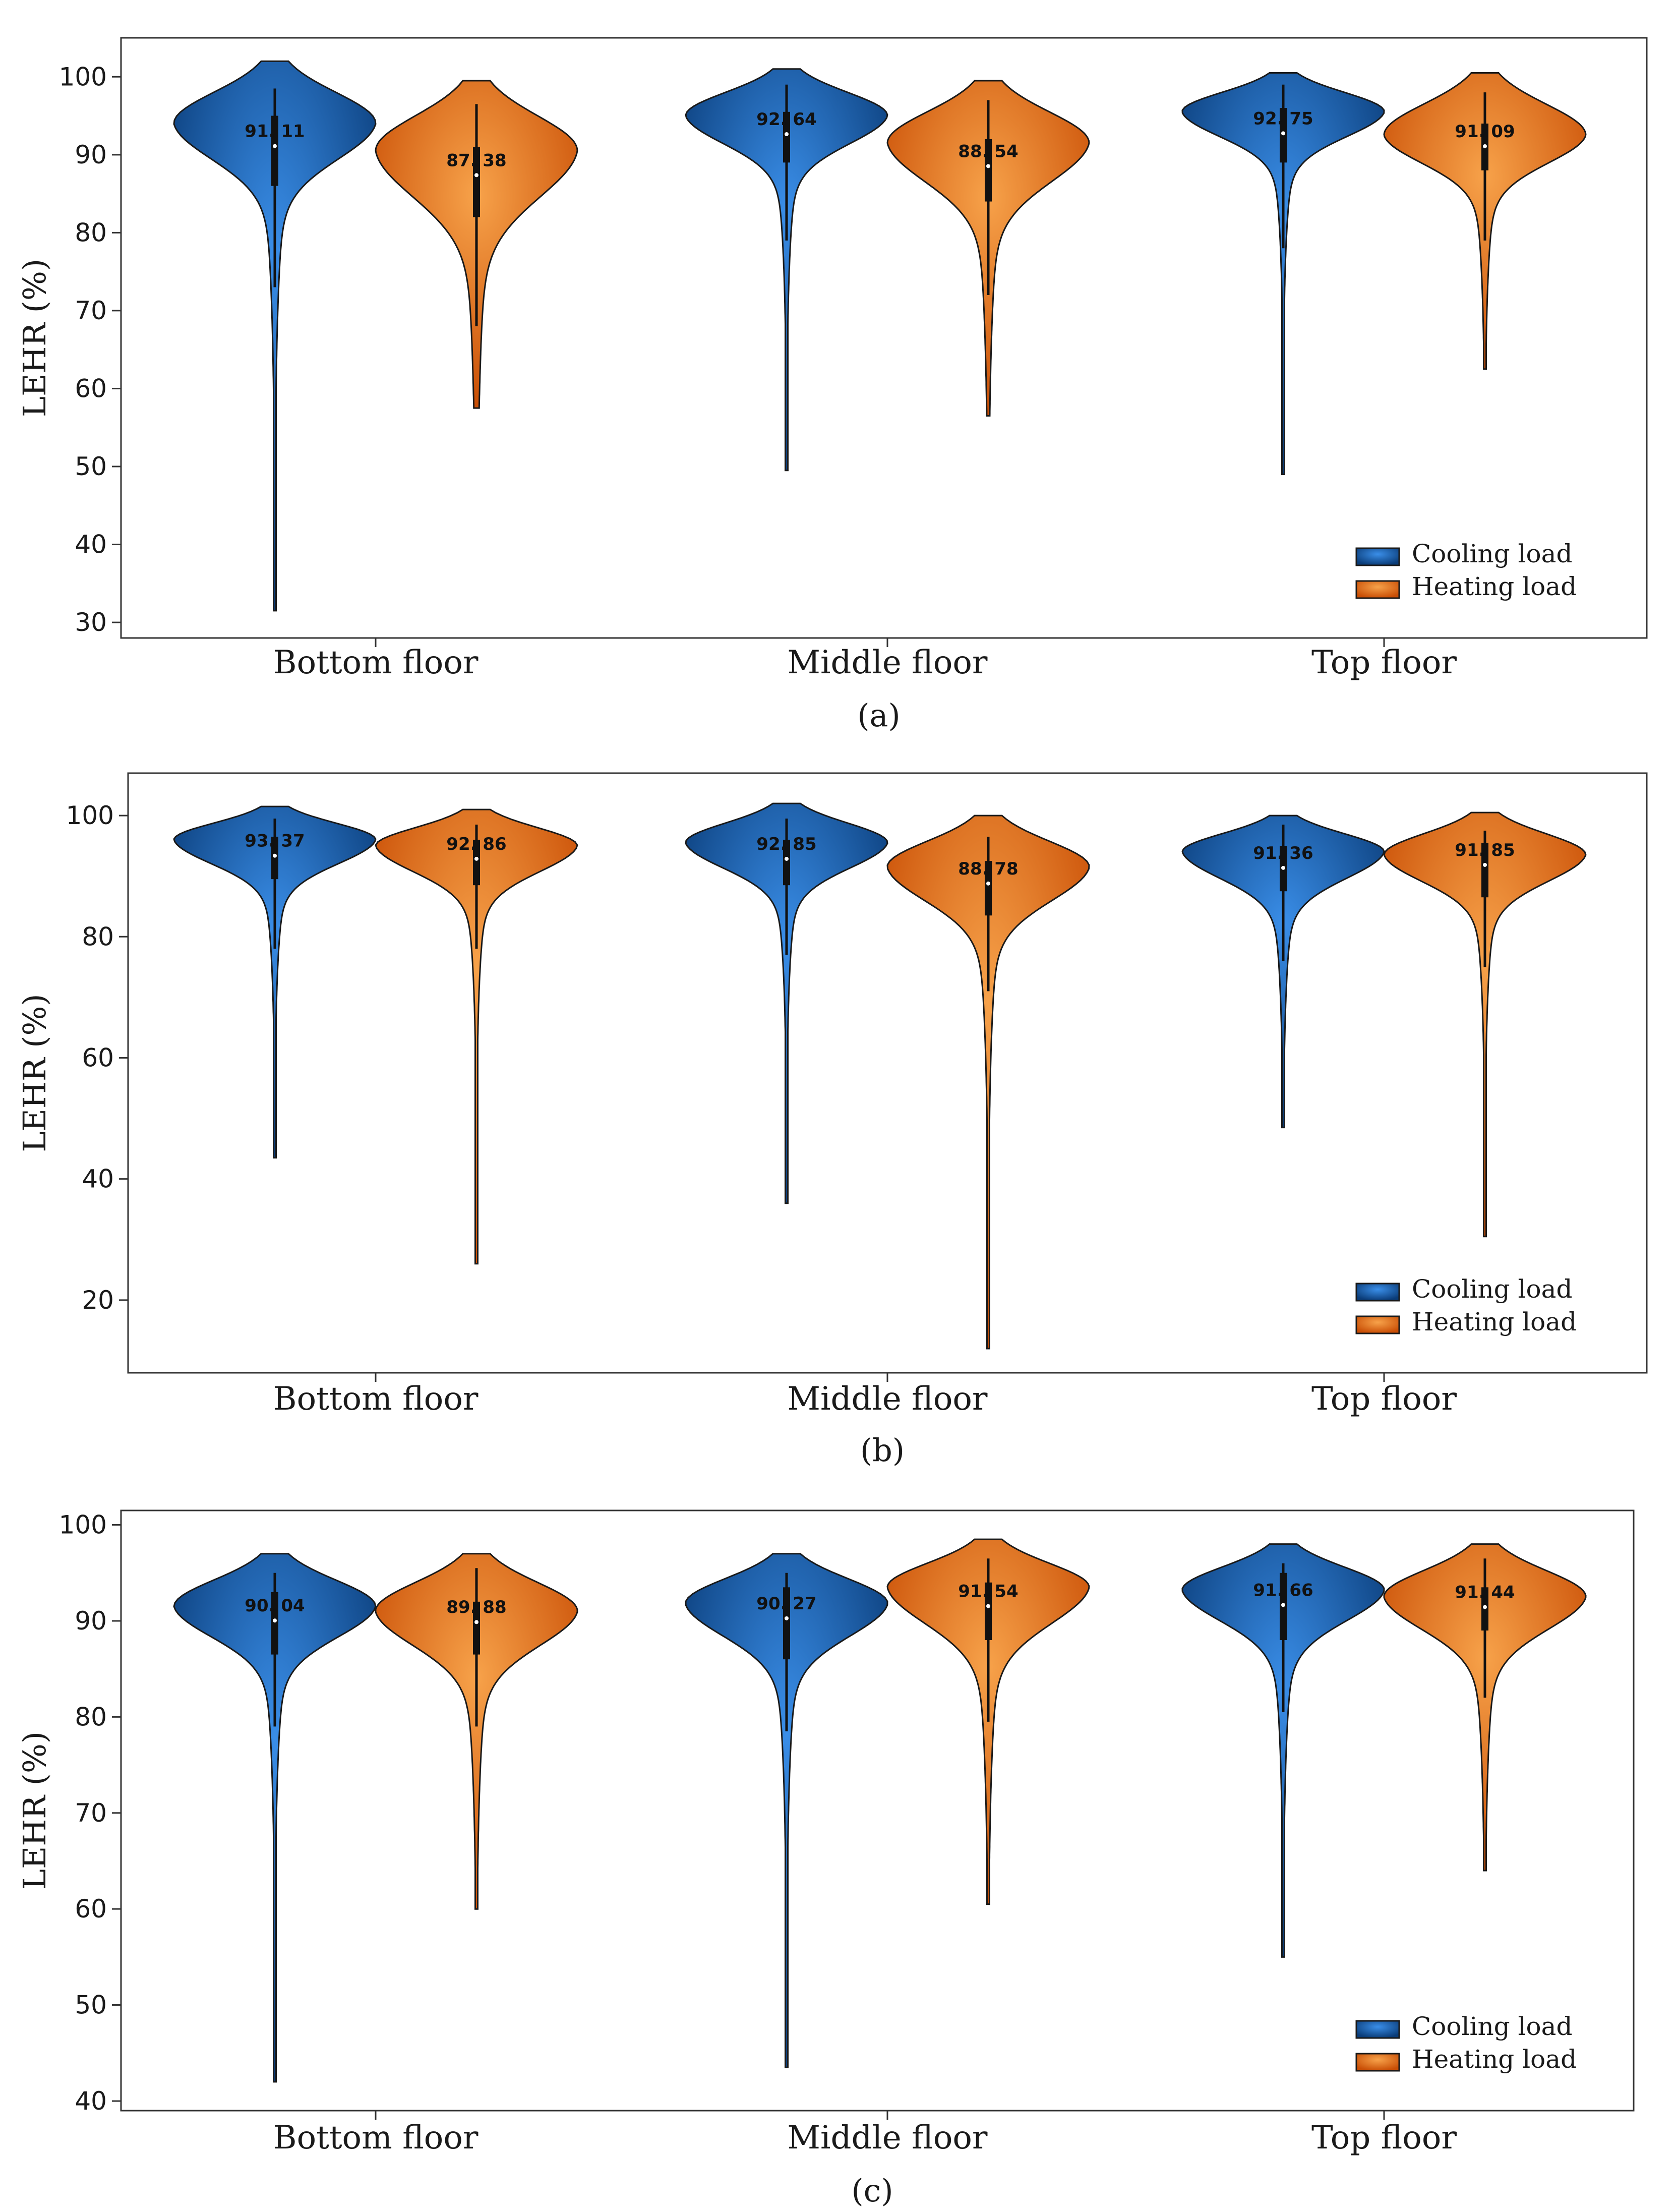  What do you see at coordinates (91, 467) in the screenshot?
I see `y-tick-label: 50` at bounding box center [91, 467].